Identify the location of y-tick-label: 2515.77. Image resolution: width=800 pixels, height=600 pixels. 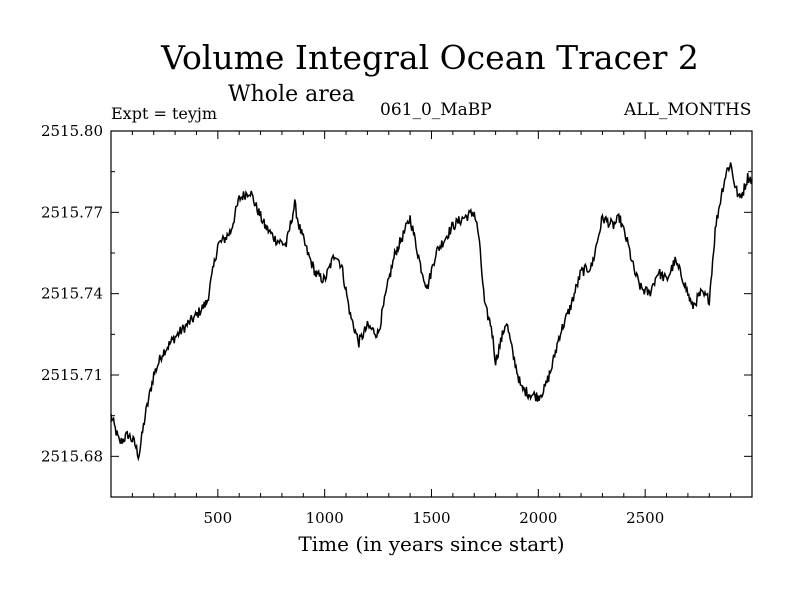
(72, 212).